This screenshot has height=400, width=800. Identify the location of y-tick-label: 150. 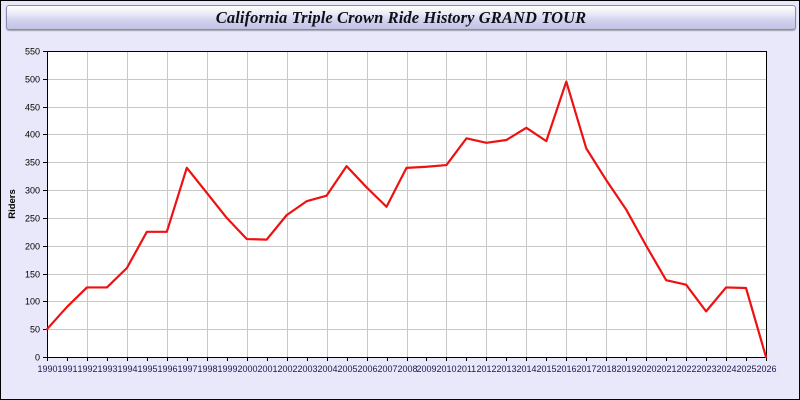
(32, 275).